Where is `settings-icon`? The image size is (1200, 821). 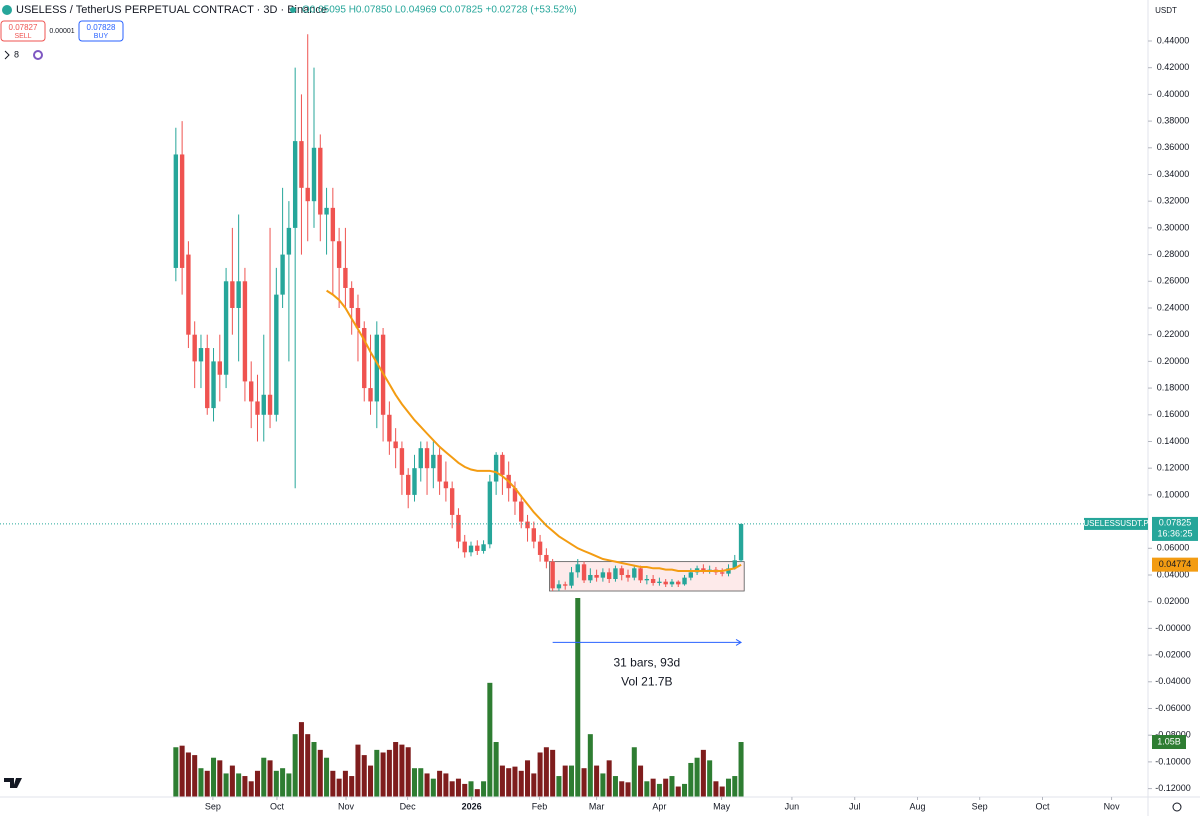 settings-icon is located at coordinates (1177, 807).